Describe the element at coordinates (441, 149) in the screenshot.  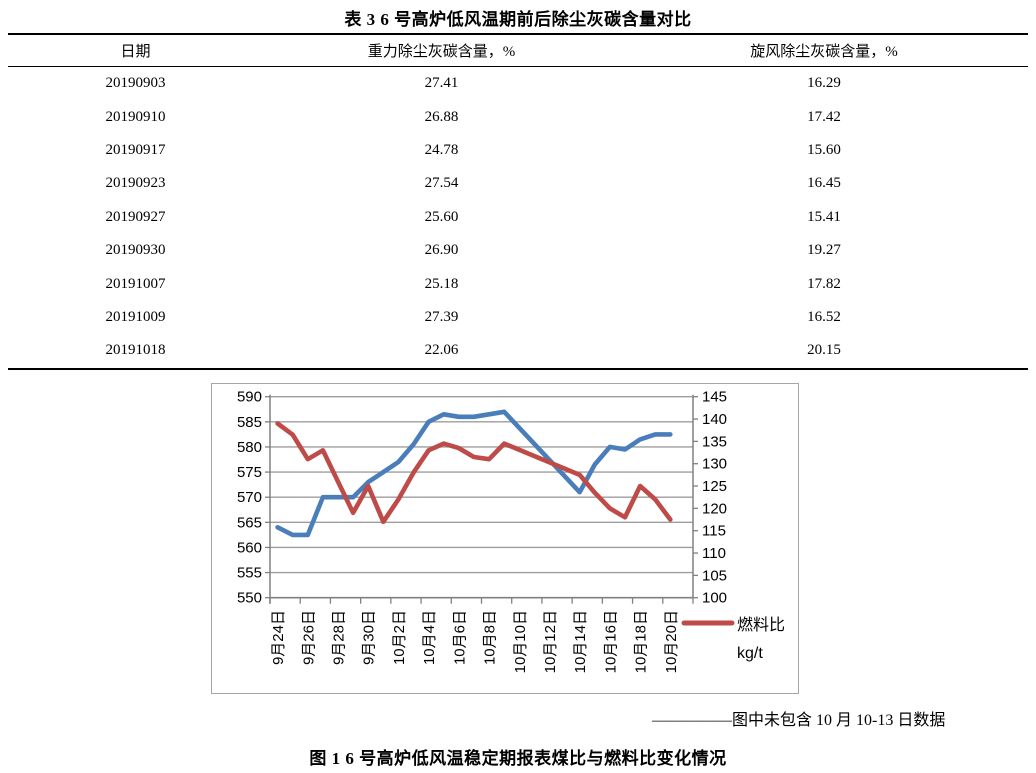
I see `table-cell: 24.78` at that location.